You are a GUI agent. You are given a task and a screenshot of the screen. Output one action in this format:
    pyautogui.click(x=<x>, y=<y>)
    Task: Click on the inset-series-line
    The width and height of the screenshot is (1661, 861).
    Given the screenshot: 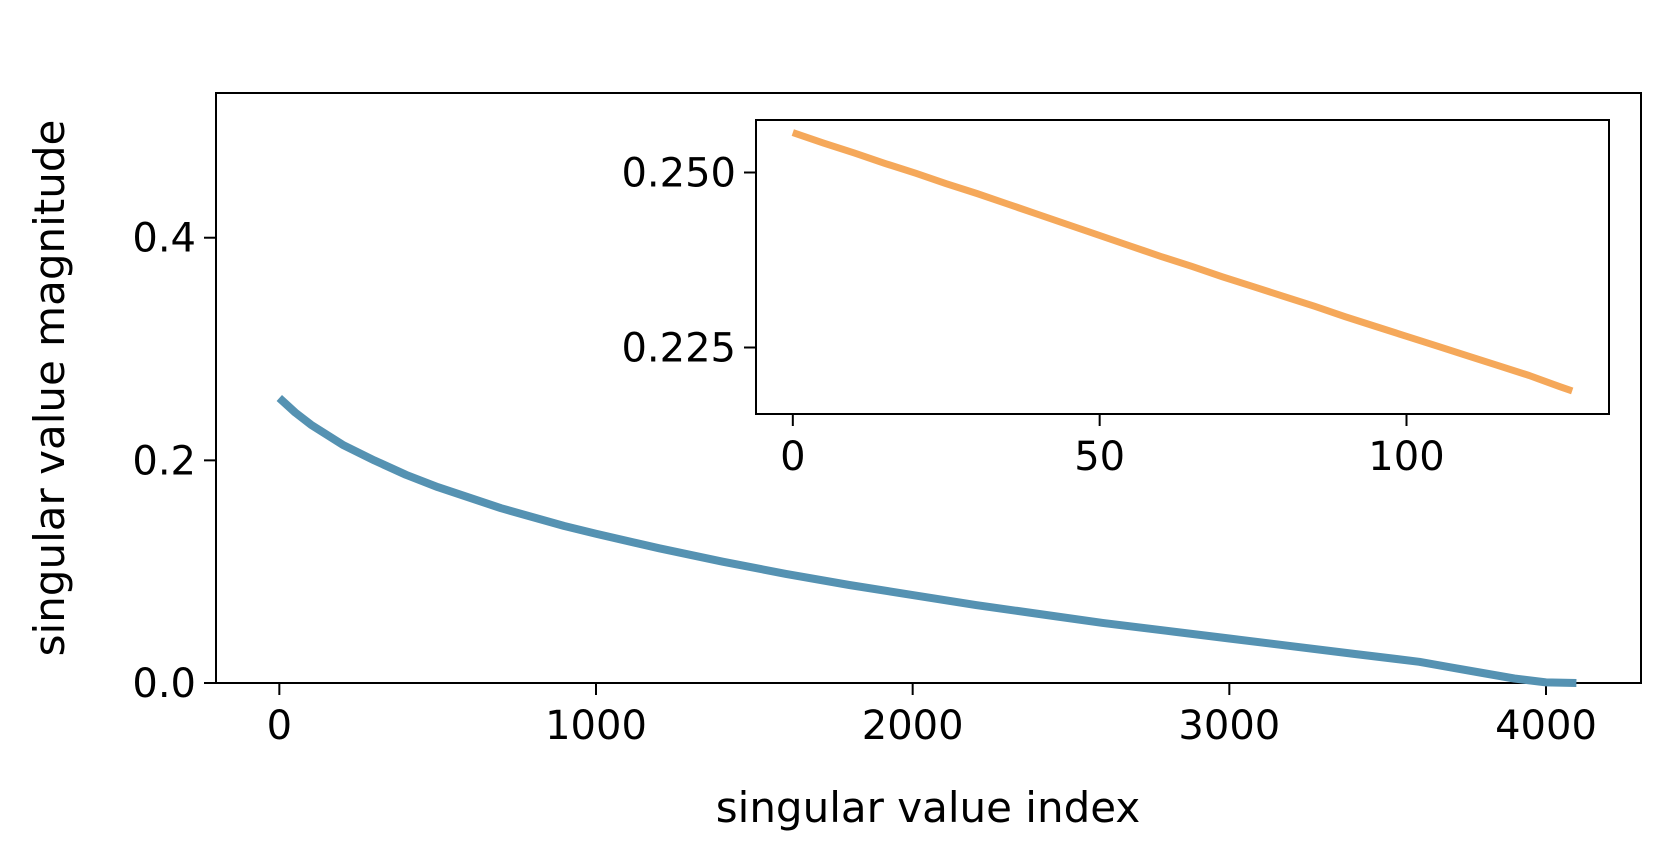 What is the action you would take?
    pyautogui.click(x=1182, y=262)
    